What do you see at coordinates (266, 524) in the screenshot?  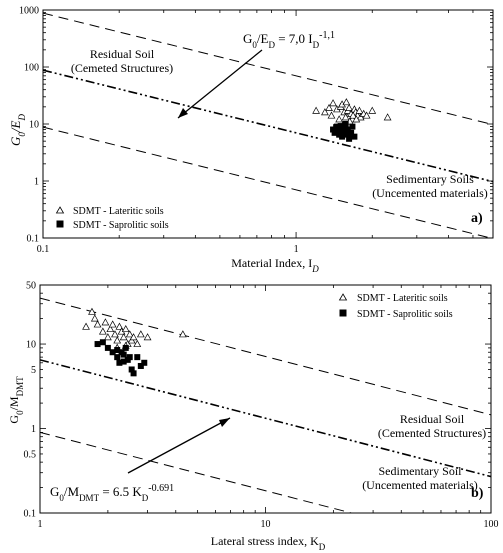 I see `x-tick-label-b: 10` at bounding box center [266, 524].